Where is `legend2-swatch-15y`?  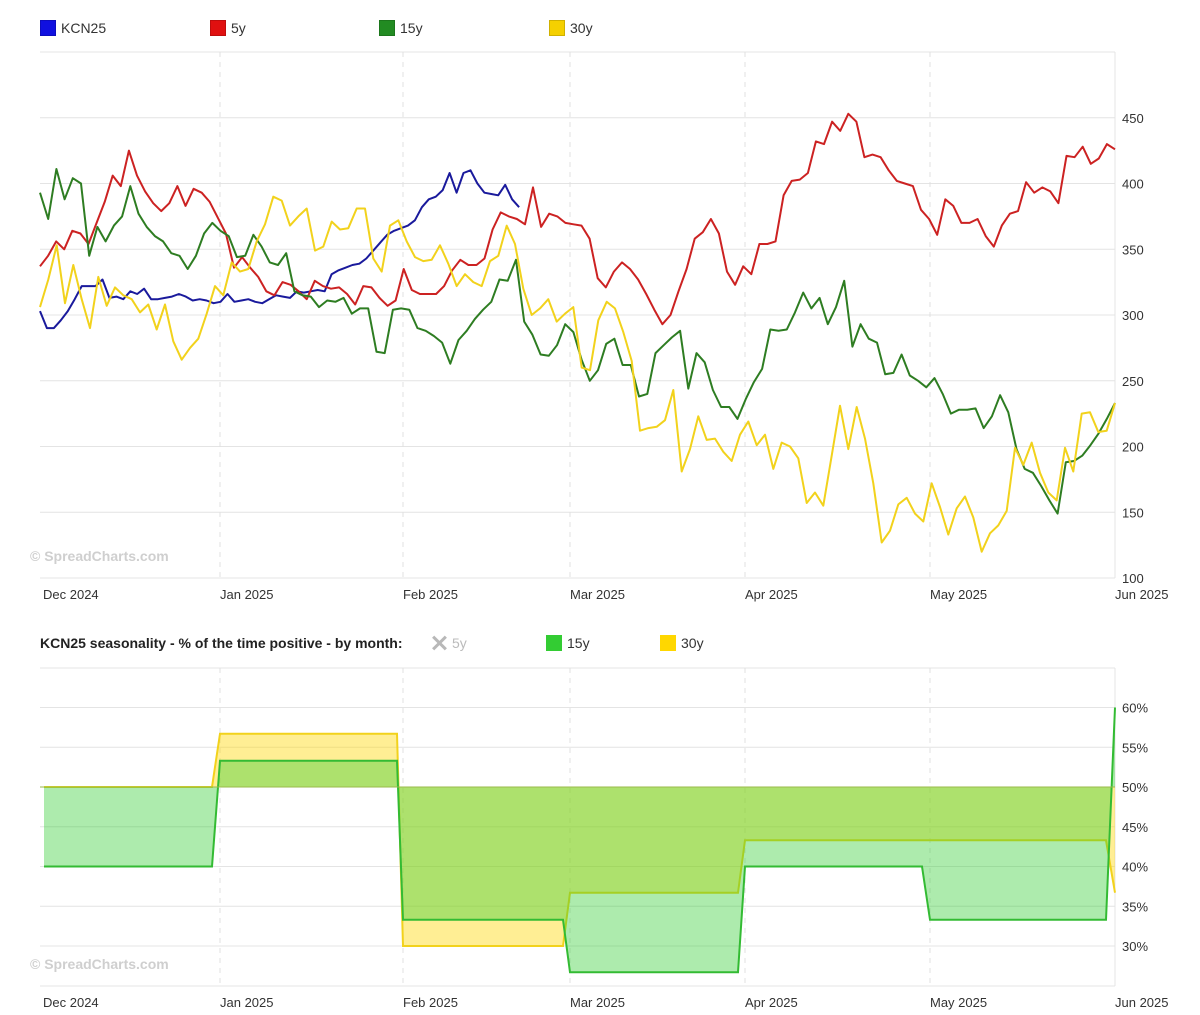
legend2-swatch-15y is located at coordinates (554, 643).